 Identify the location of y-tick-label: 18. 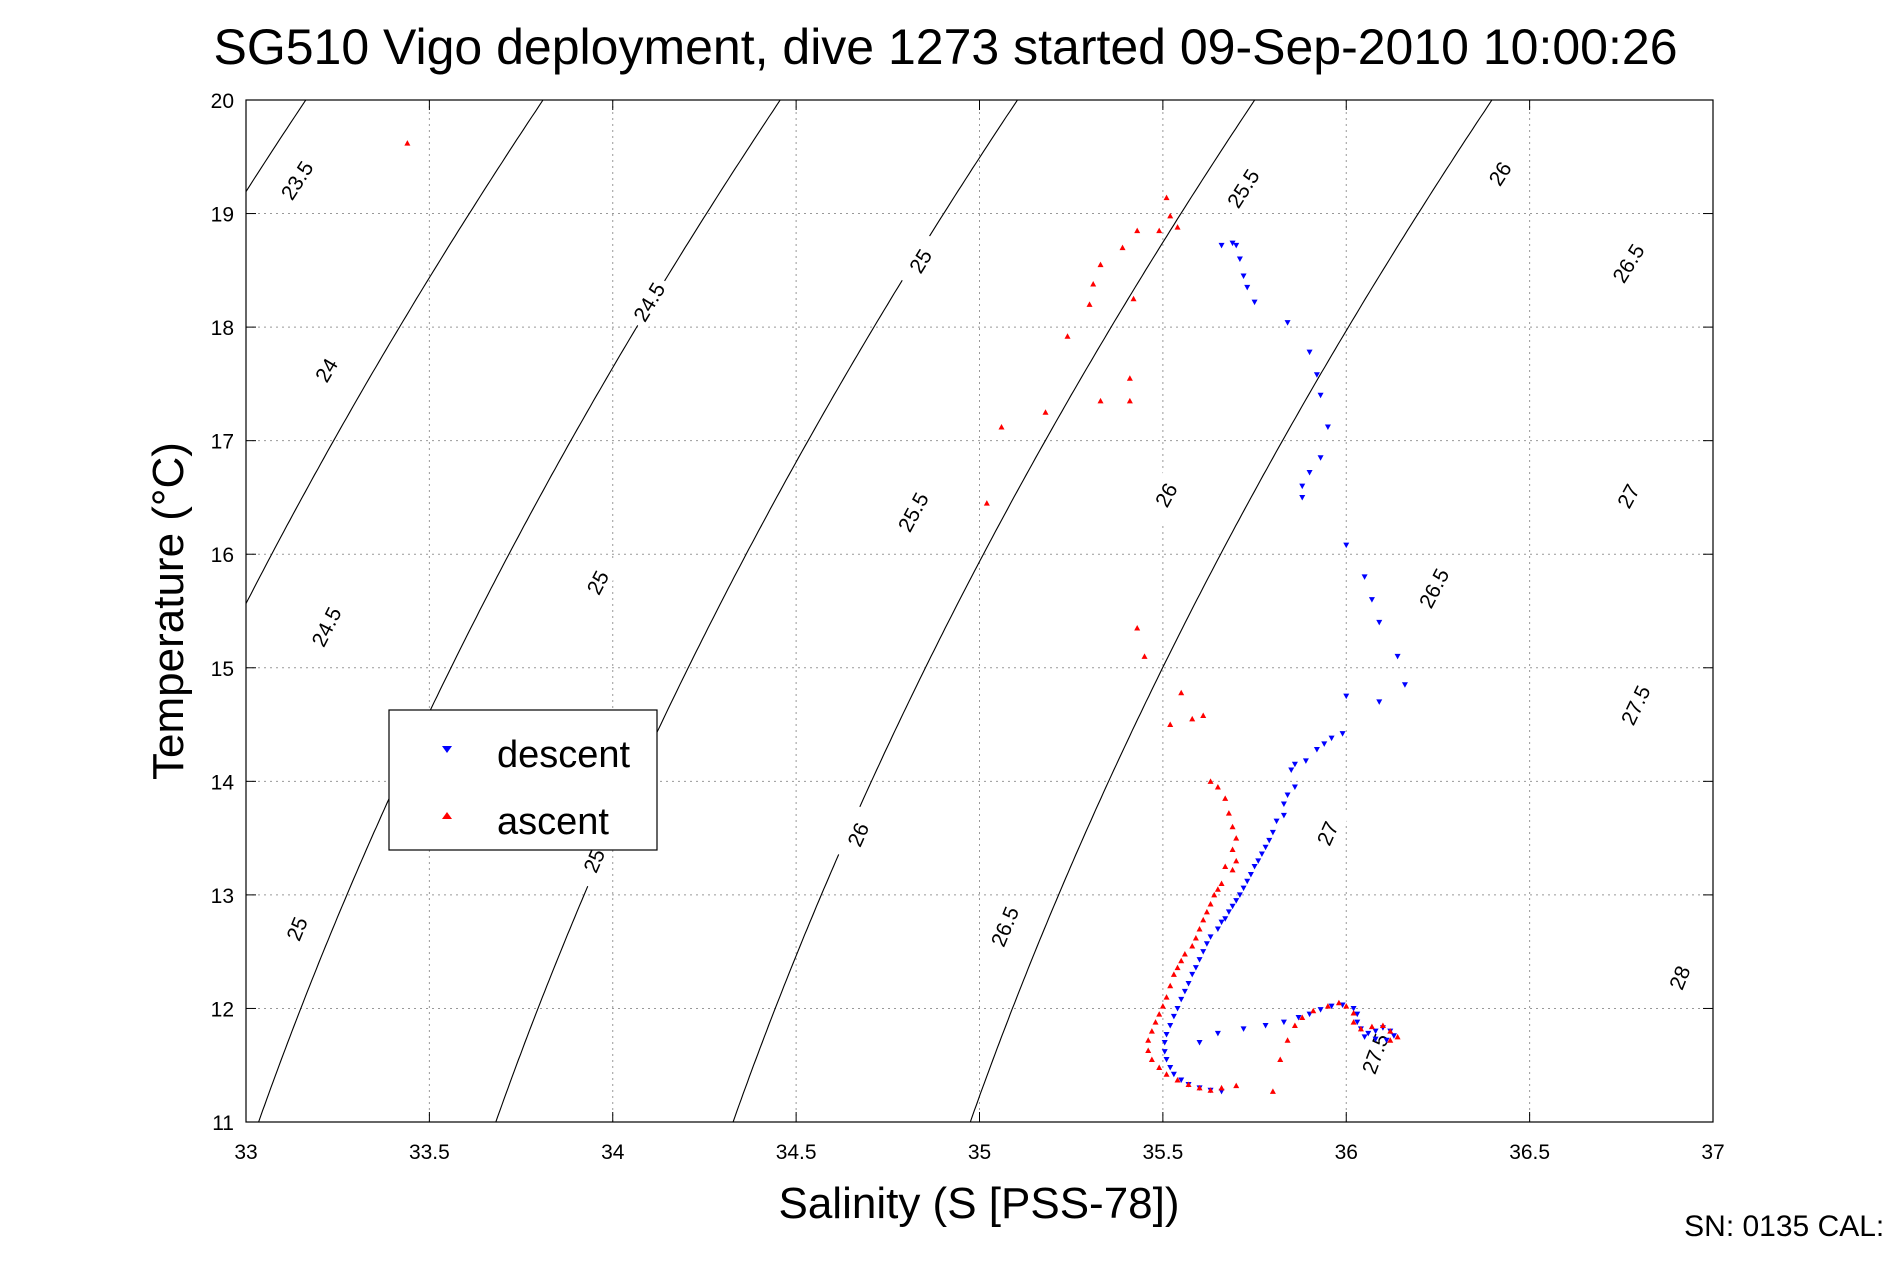
(222, 328).